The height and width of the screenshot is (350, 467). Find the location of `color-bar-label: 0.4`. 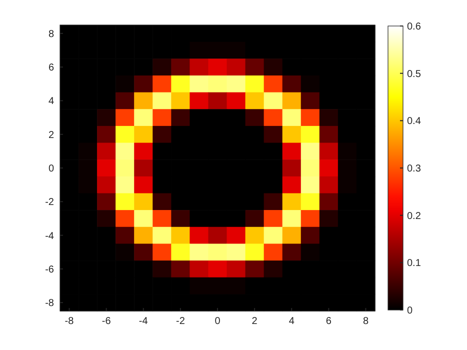

color-bar-label: 0.4 is located at coordinates (414, 122).